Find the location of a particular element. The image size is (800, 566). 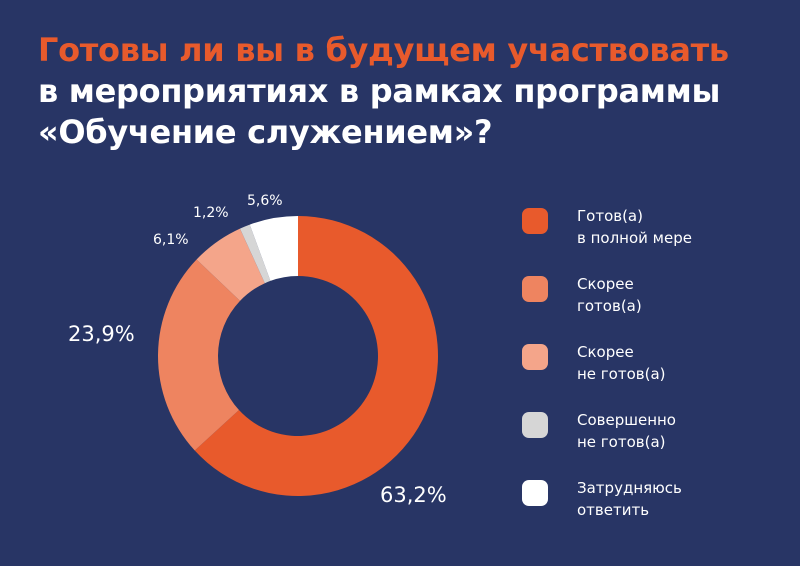

legend-item: Готов(а) в полной мере is located at coordinates (657, 239).